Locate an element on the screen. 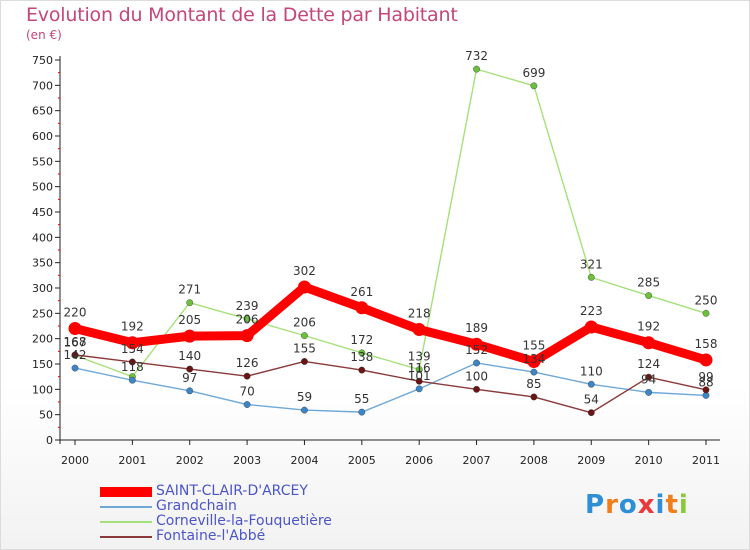 This screenshot has width=750, height=550. data-label: 138 is located at coordinates (361, 357).